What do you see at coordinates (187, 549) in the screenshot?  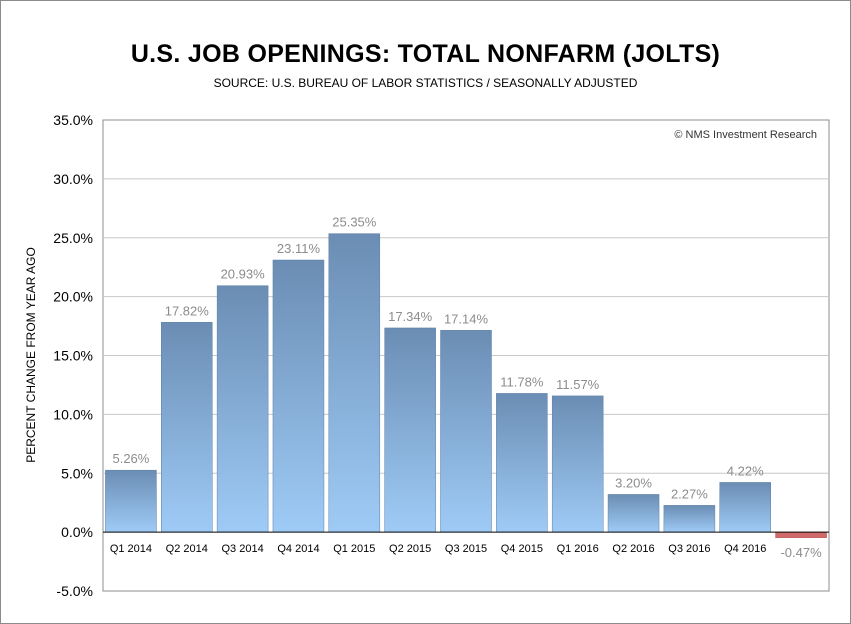 I see `x-tick-label: Q2 2014` at bounding box center [187, 549].